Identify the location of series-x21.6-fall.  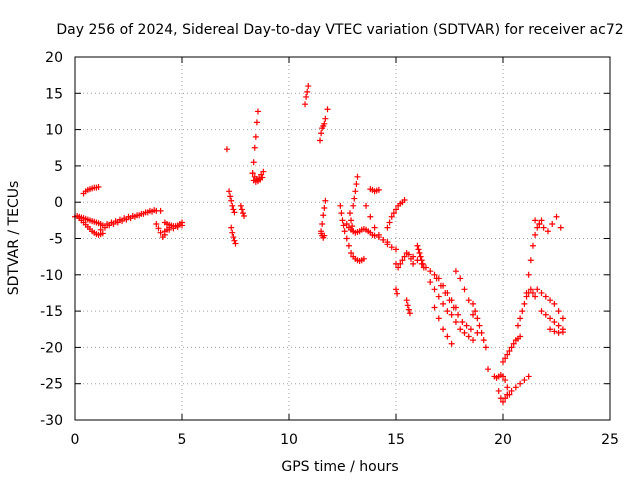
(550, 304).